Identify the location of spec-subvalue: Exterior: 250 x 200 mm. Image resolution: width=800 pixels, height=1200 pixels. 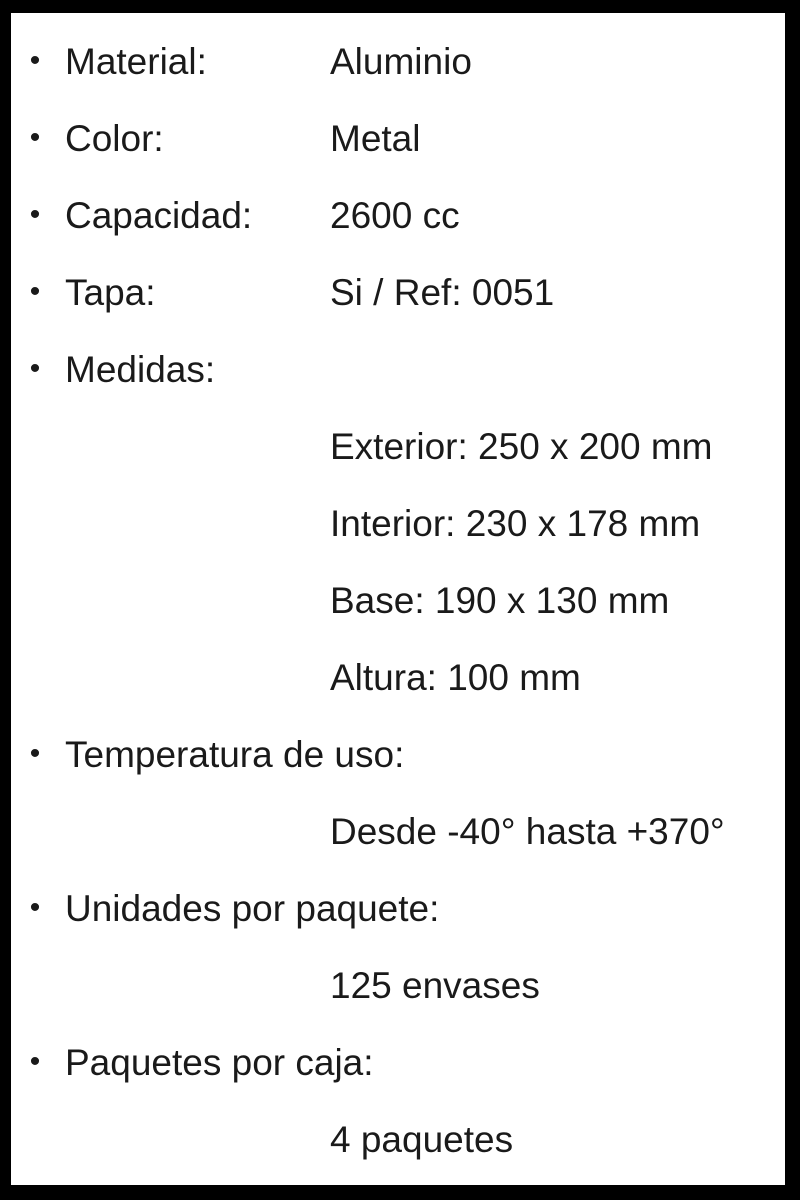
(521, 446).